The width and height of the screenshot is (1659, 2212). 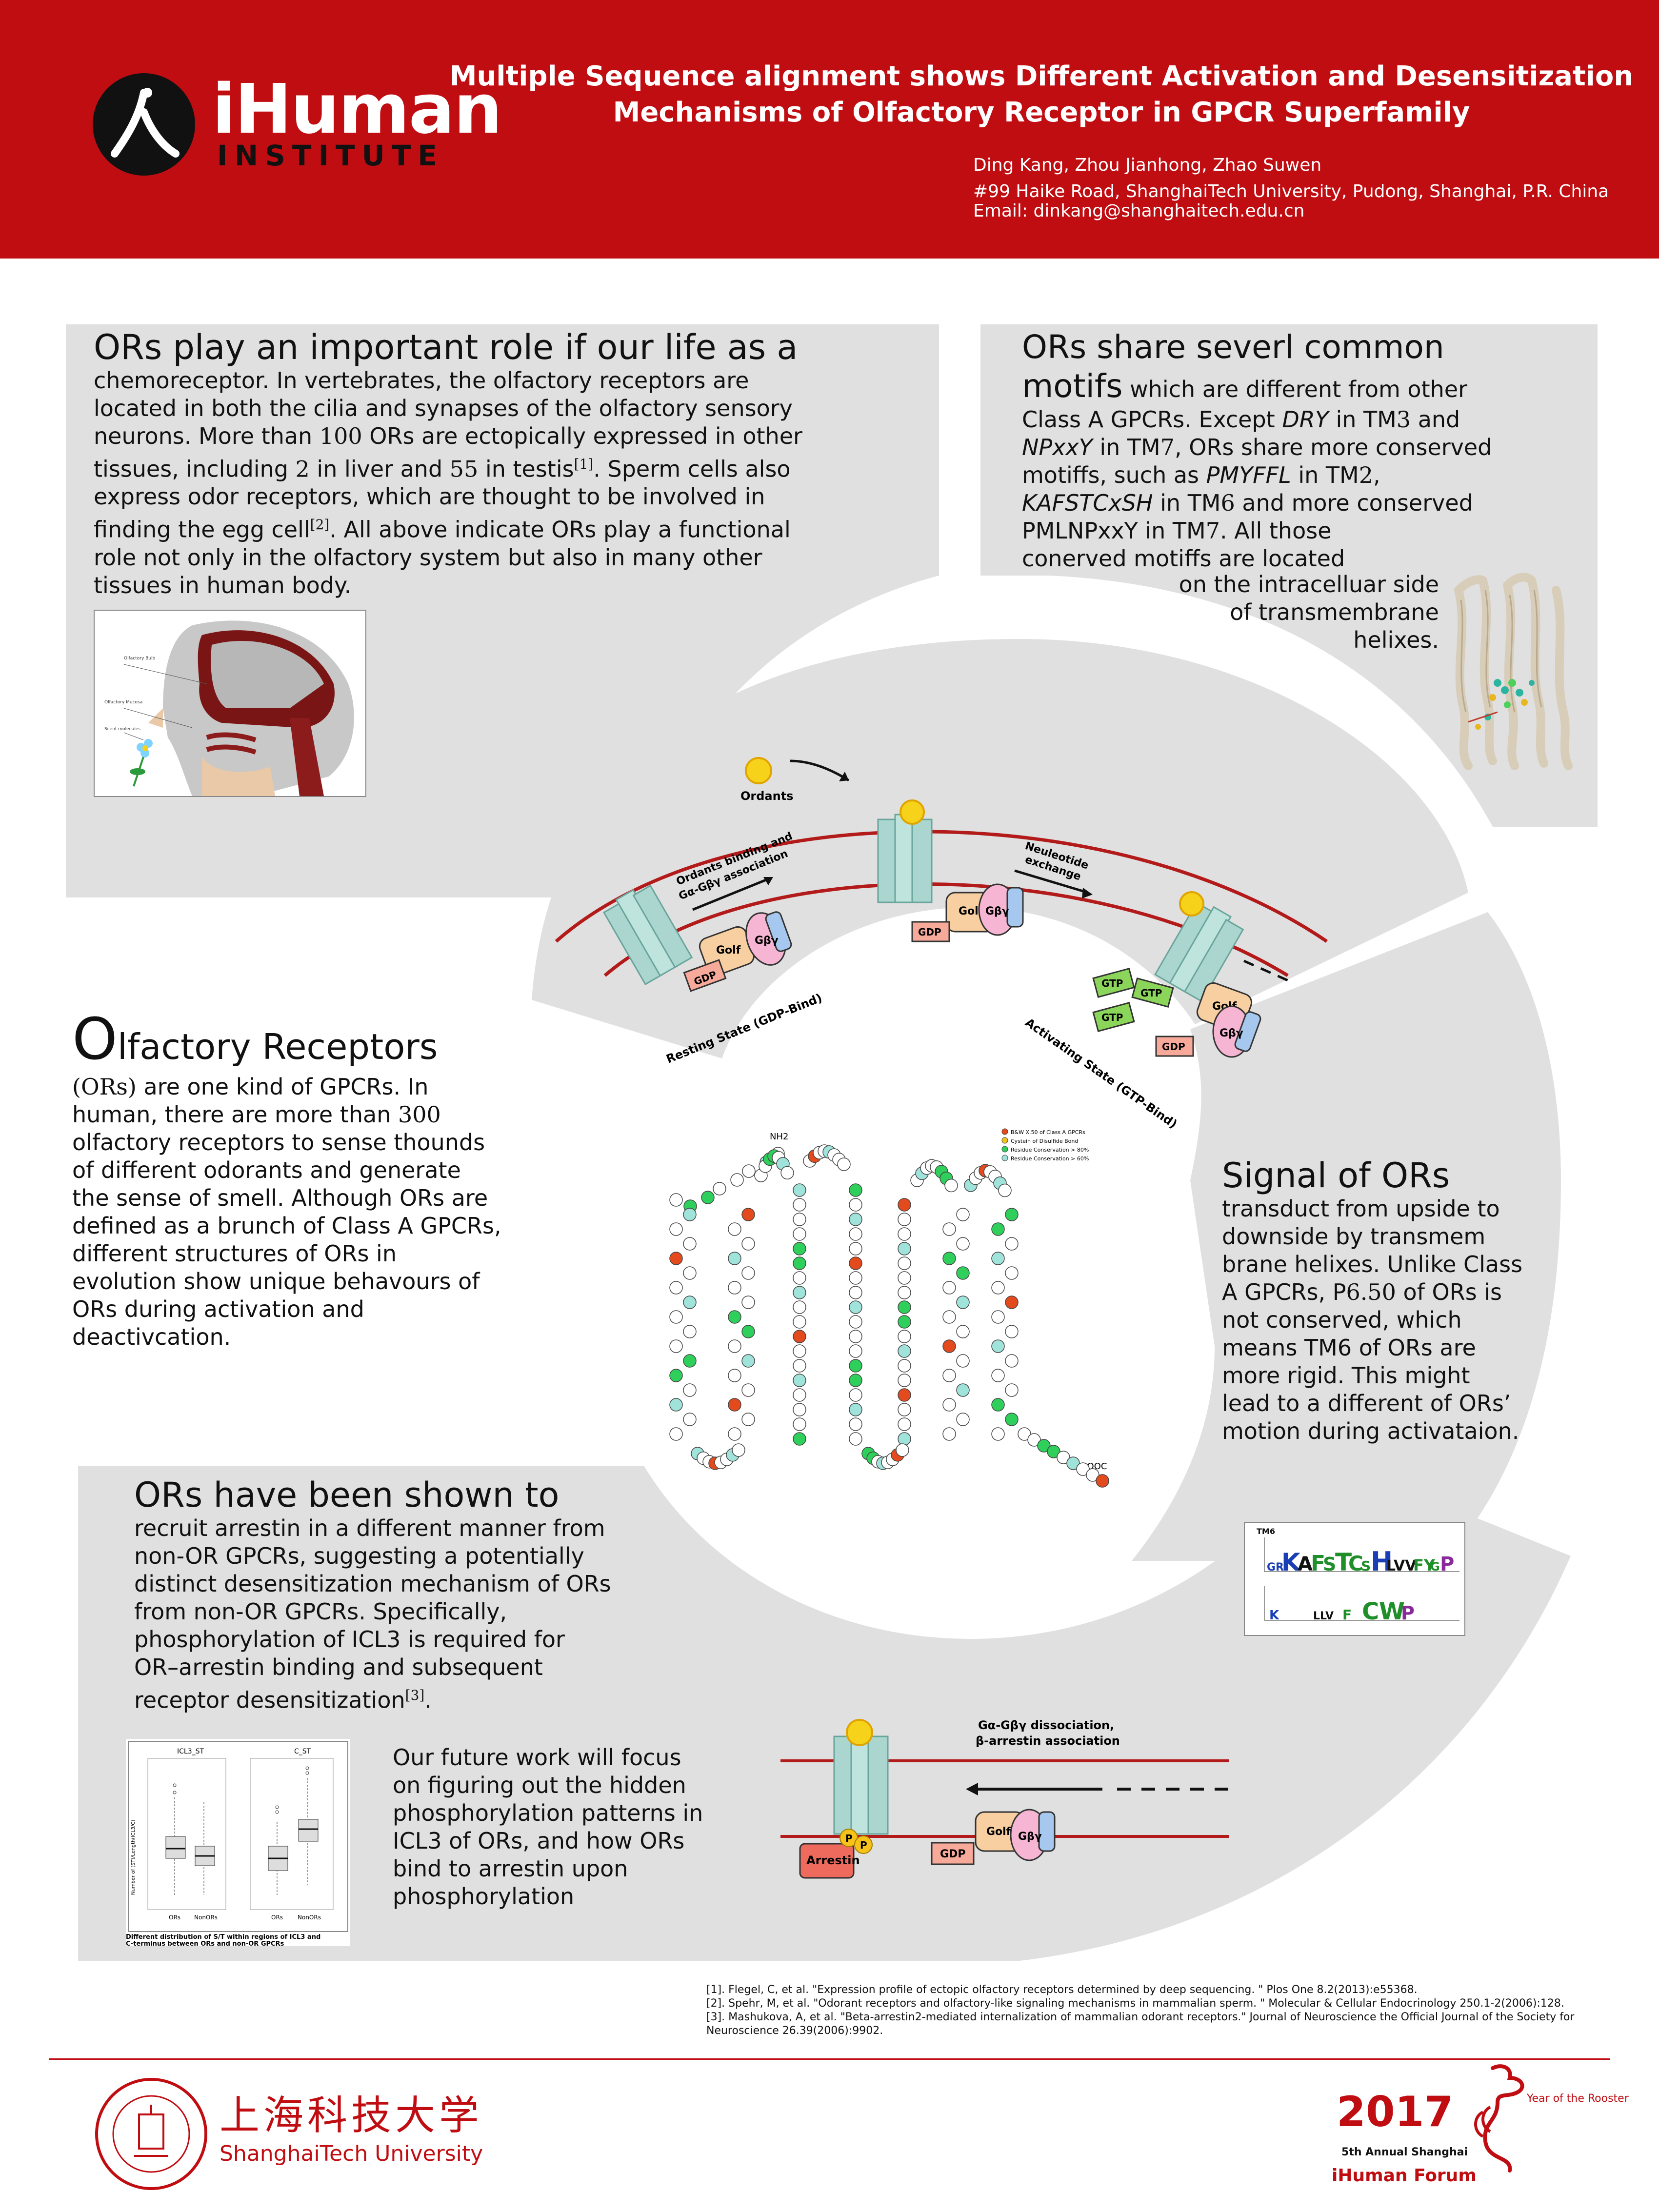 What do you see at coordinates (1408, 1613) in the screenshot?
I see `svg-text: P` at bounding box center [1408, 1613].